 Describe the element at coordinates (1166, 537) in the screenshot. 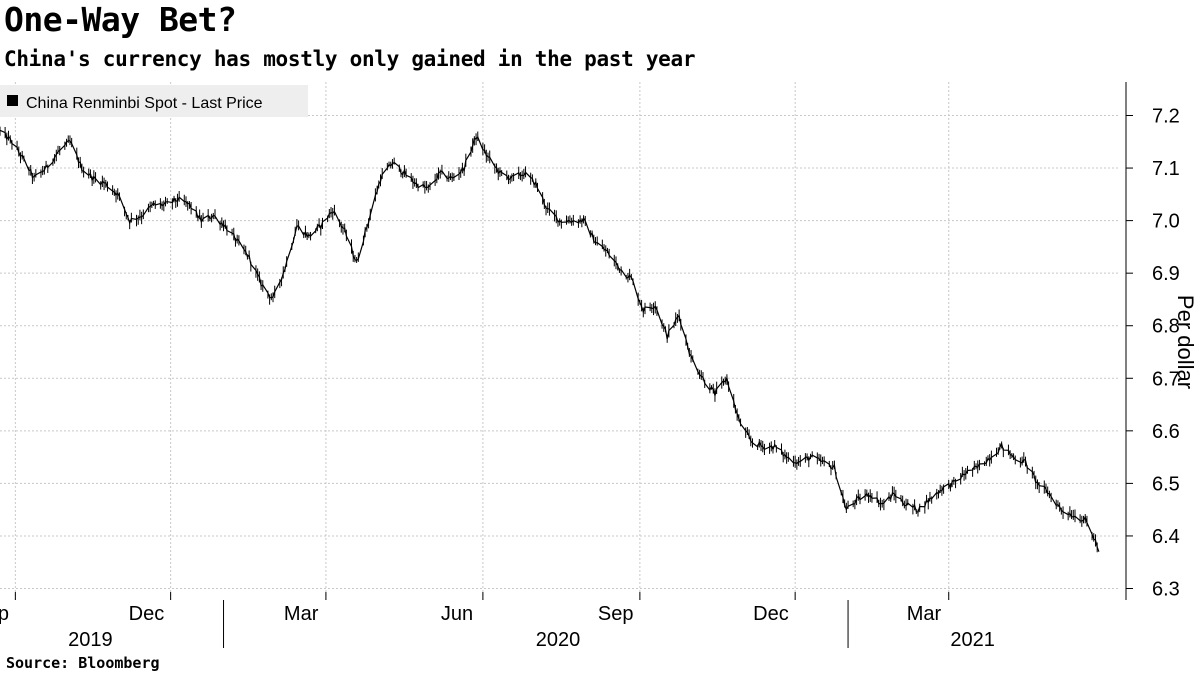

I see `y-tick-label: 6.4` at that location.